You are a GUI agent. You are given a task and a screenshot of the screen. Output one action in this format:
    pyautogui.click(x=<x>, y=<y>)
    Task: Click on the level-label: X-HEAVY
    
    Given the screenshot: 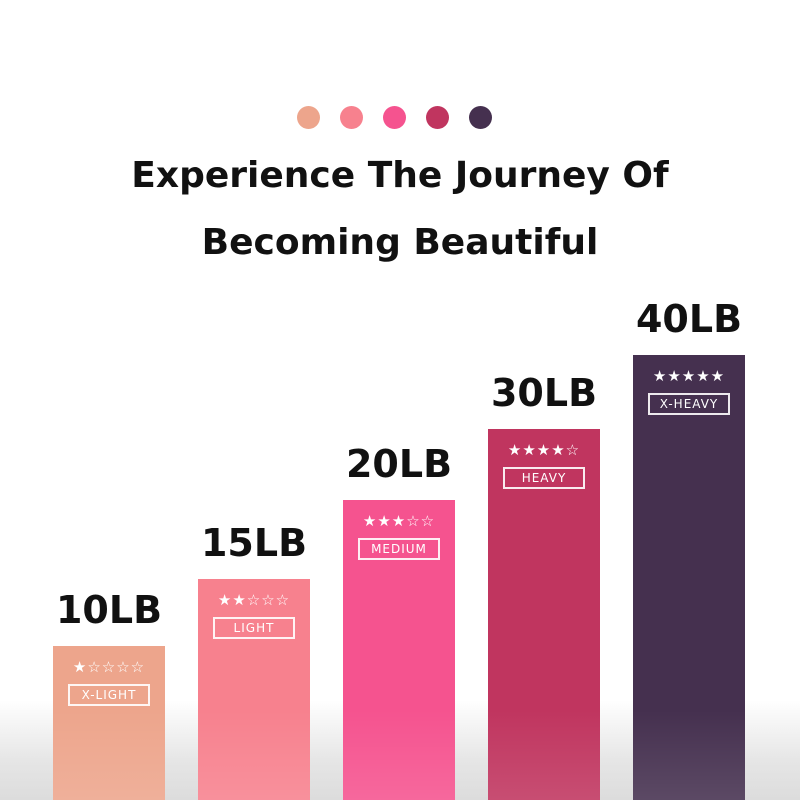 What is the action you would take?
    pyautogui.click(x=689, y=404)
    